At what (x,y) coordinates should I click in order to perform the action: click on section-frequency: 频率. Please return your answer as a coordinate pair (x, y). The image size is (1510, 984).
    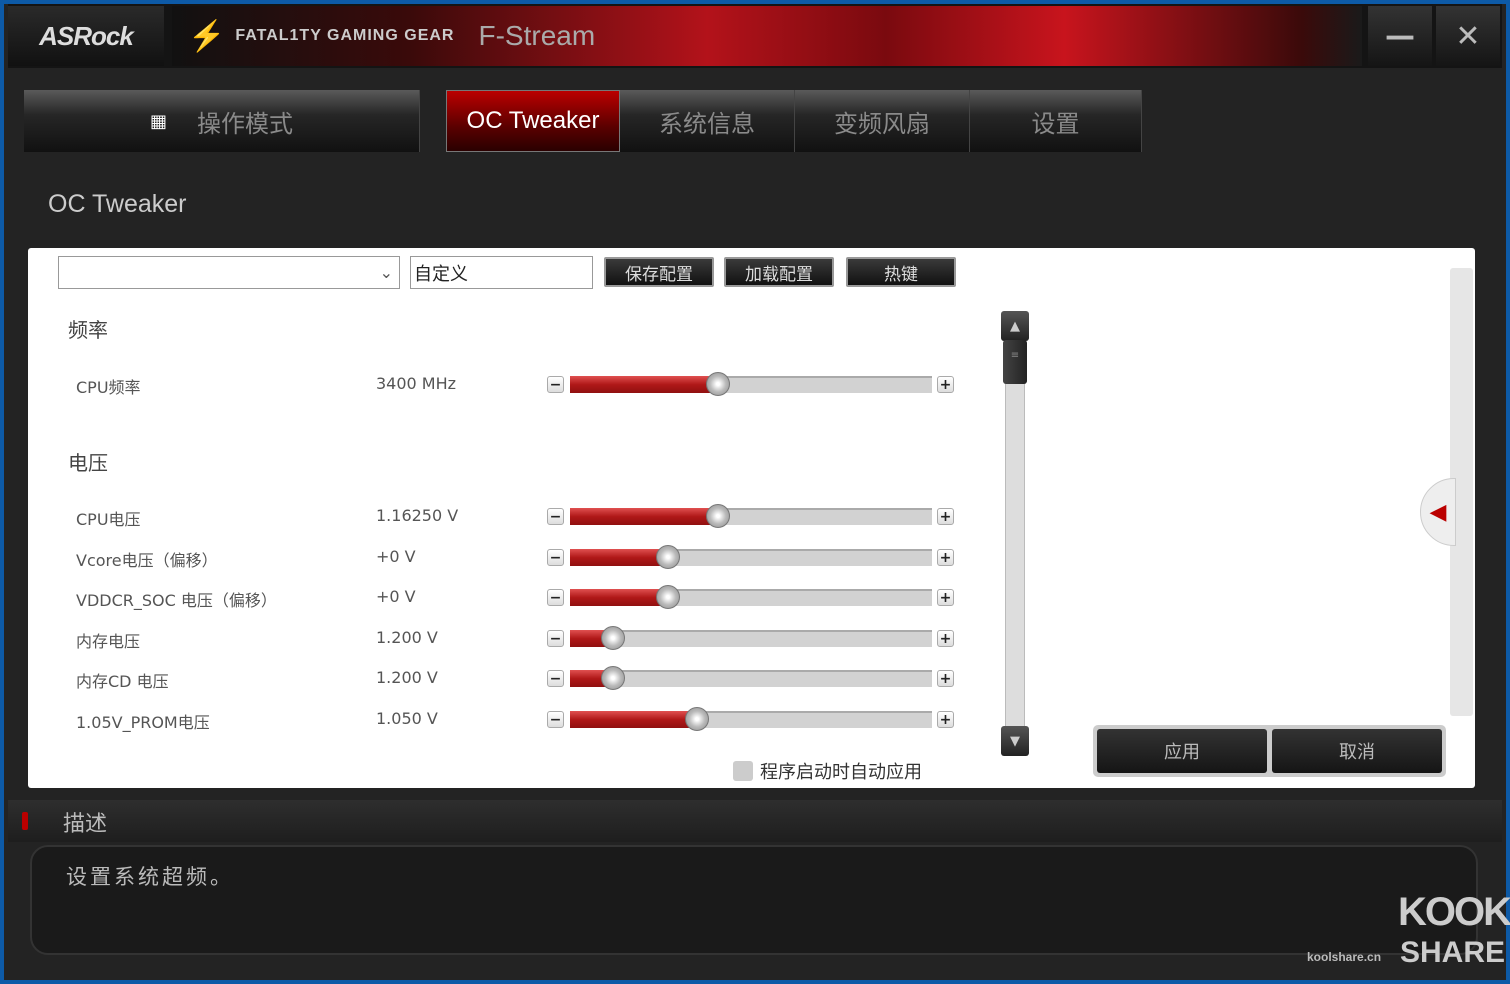
    Looking at the image, I should click on (88, 330).